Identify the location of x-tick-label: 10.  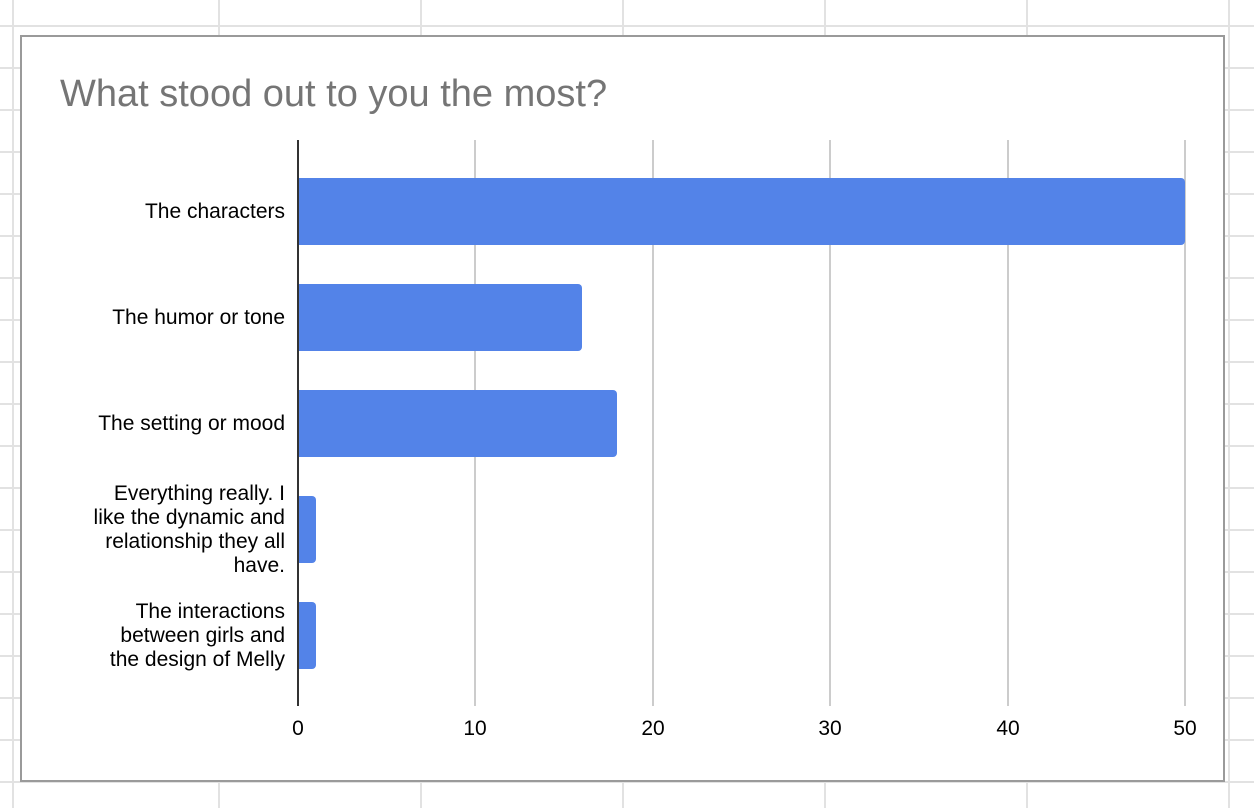
(475, 728).